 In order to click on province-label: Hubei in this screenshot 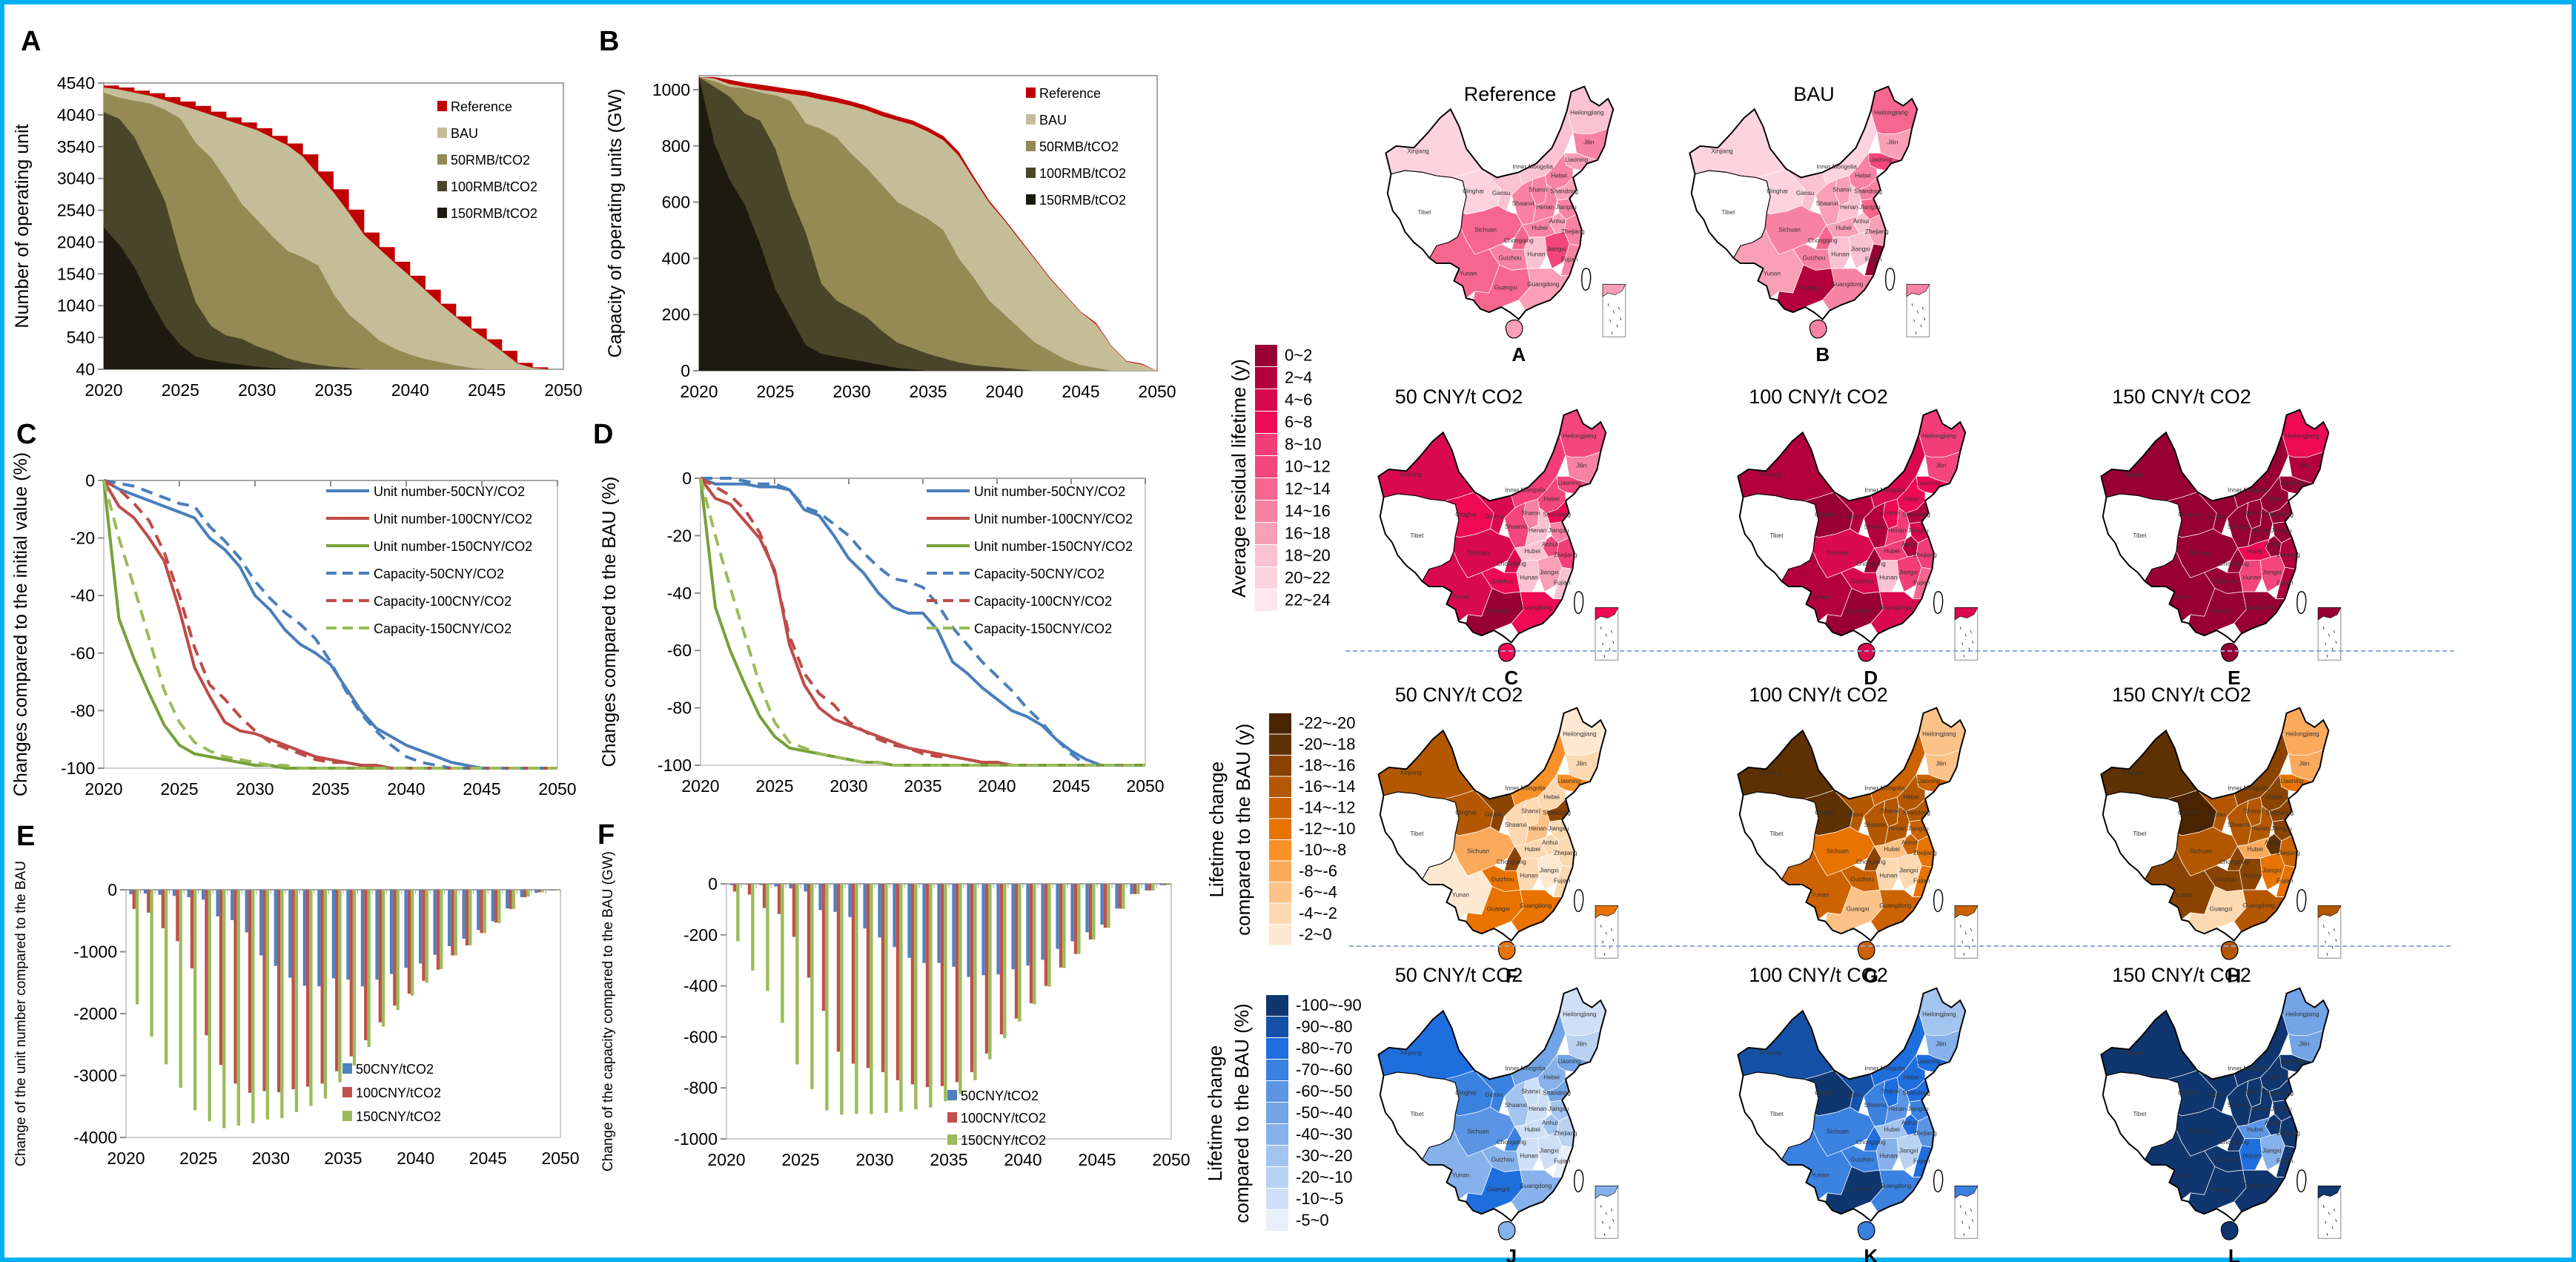, I will do `click(2255, 551)`.